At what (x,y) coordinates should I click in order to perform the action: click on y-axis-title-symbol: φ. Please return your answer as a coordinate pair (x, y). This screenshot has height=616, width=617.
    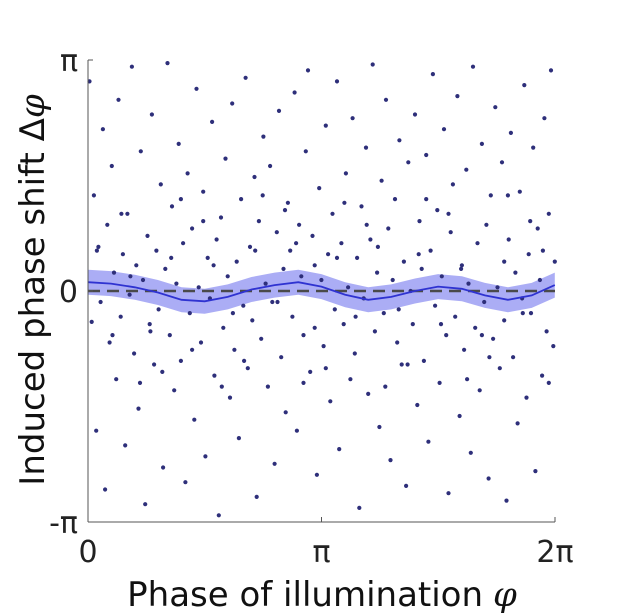
    Looking at the image, I should click on (33, 106).